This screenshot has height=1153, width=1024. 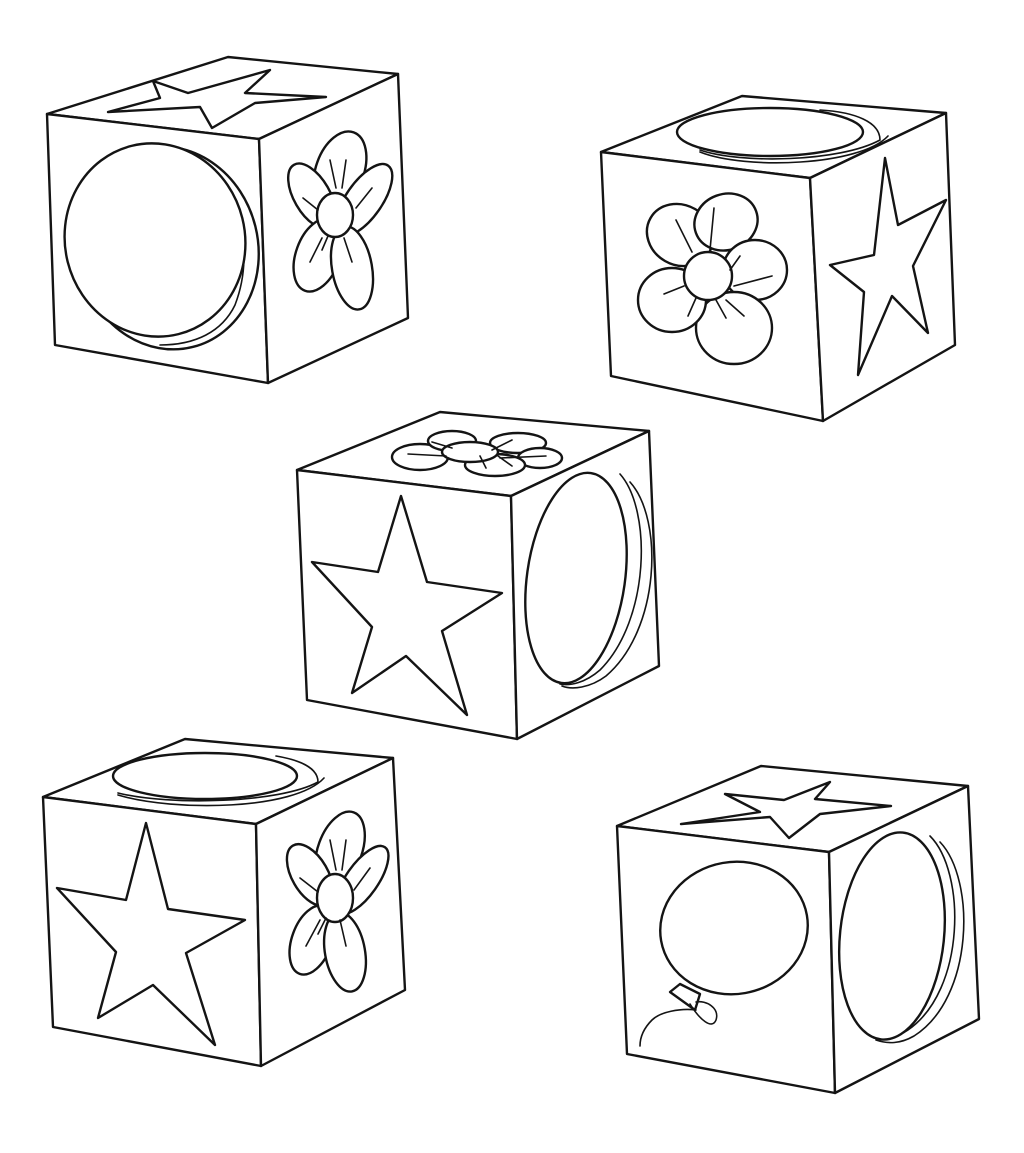 I want to click on cube-bottom-left, so click(x=224, y=902).